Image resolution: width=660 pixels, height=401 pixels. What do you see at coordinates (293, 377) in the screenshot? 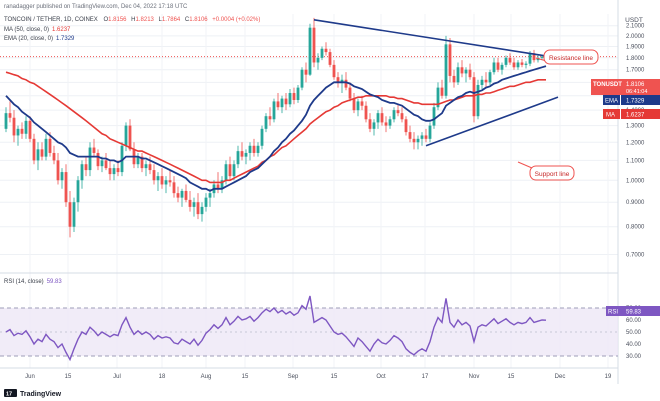
I see `date-tick-label: Sep` at bounding box center [293, 377].